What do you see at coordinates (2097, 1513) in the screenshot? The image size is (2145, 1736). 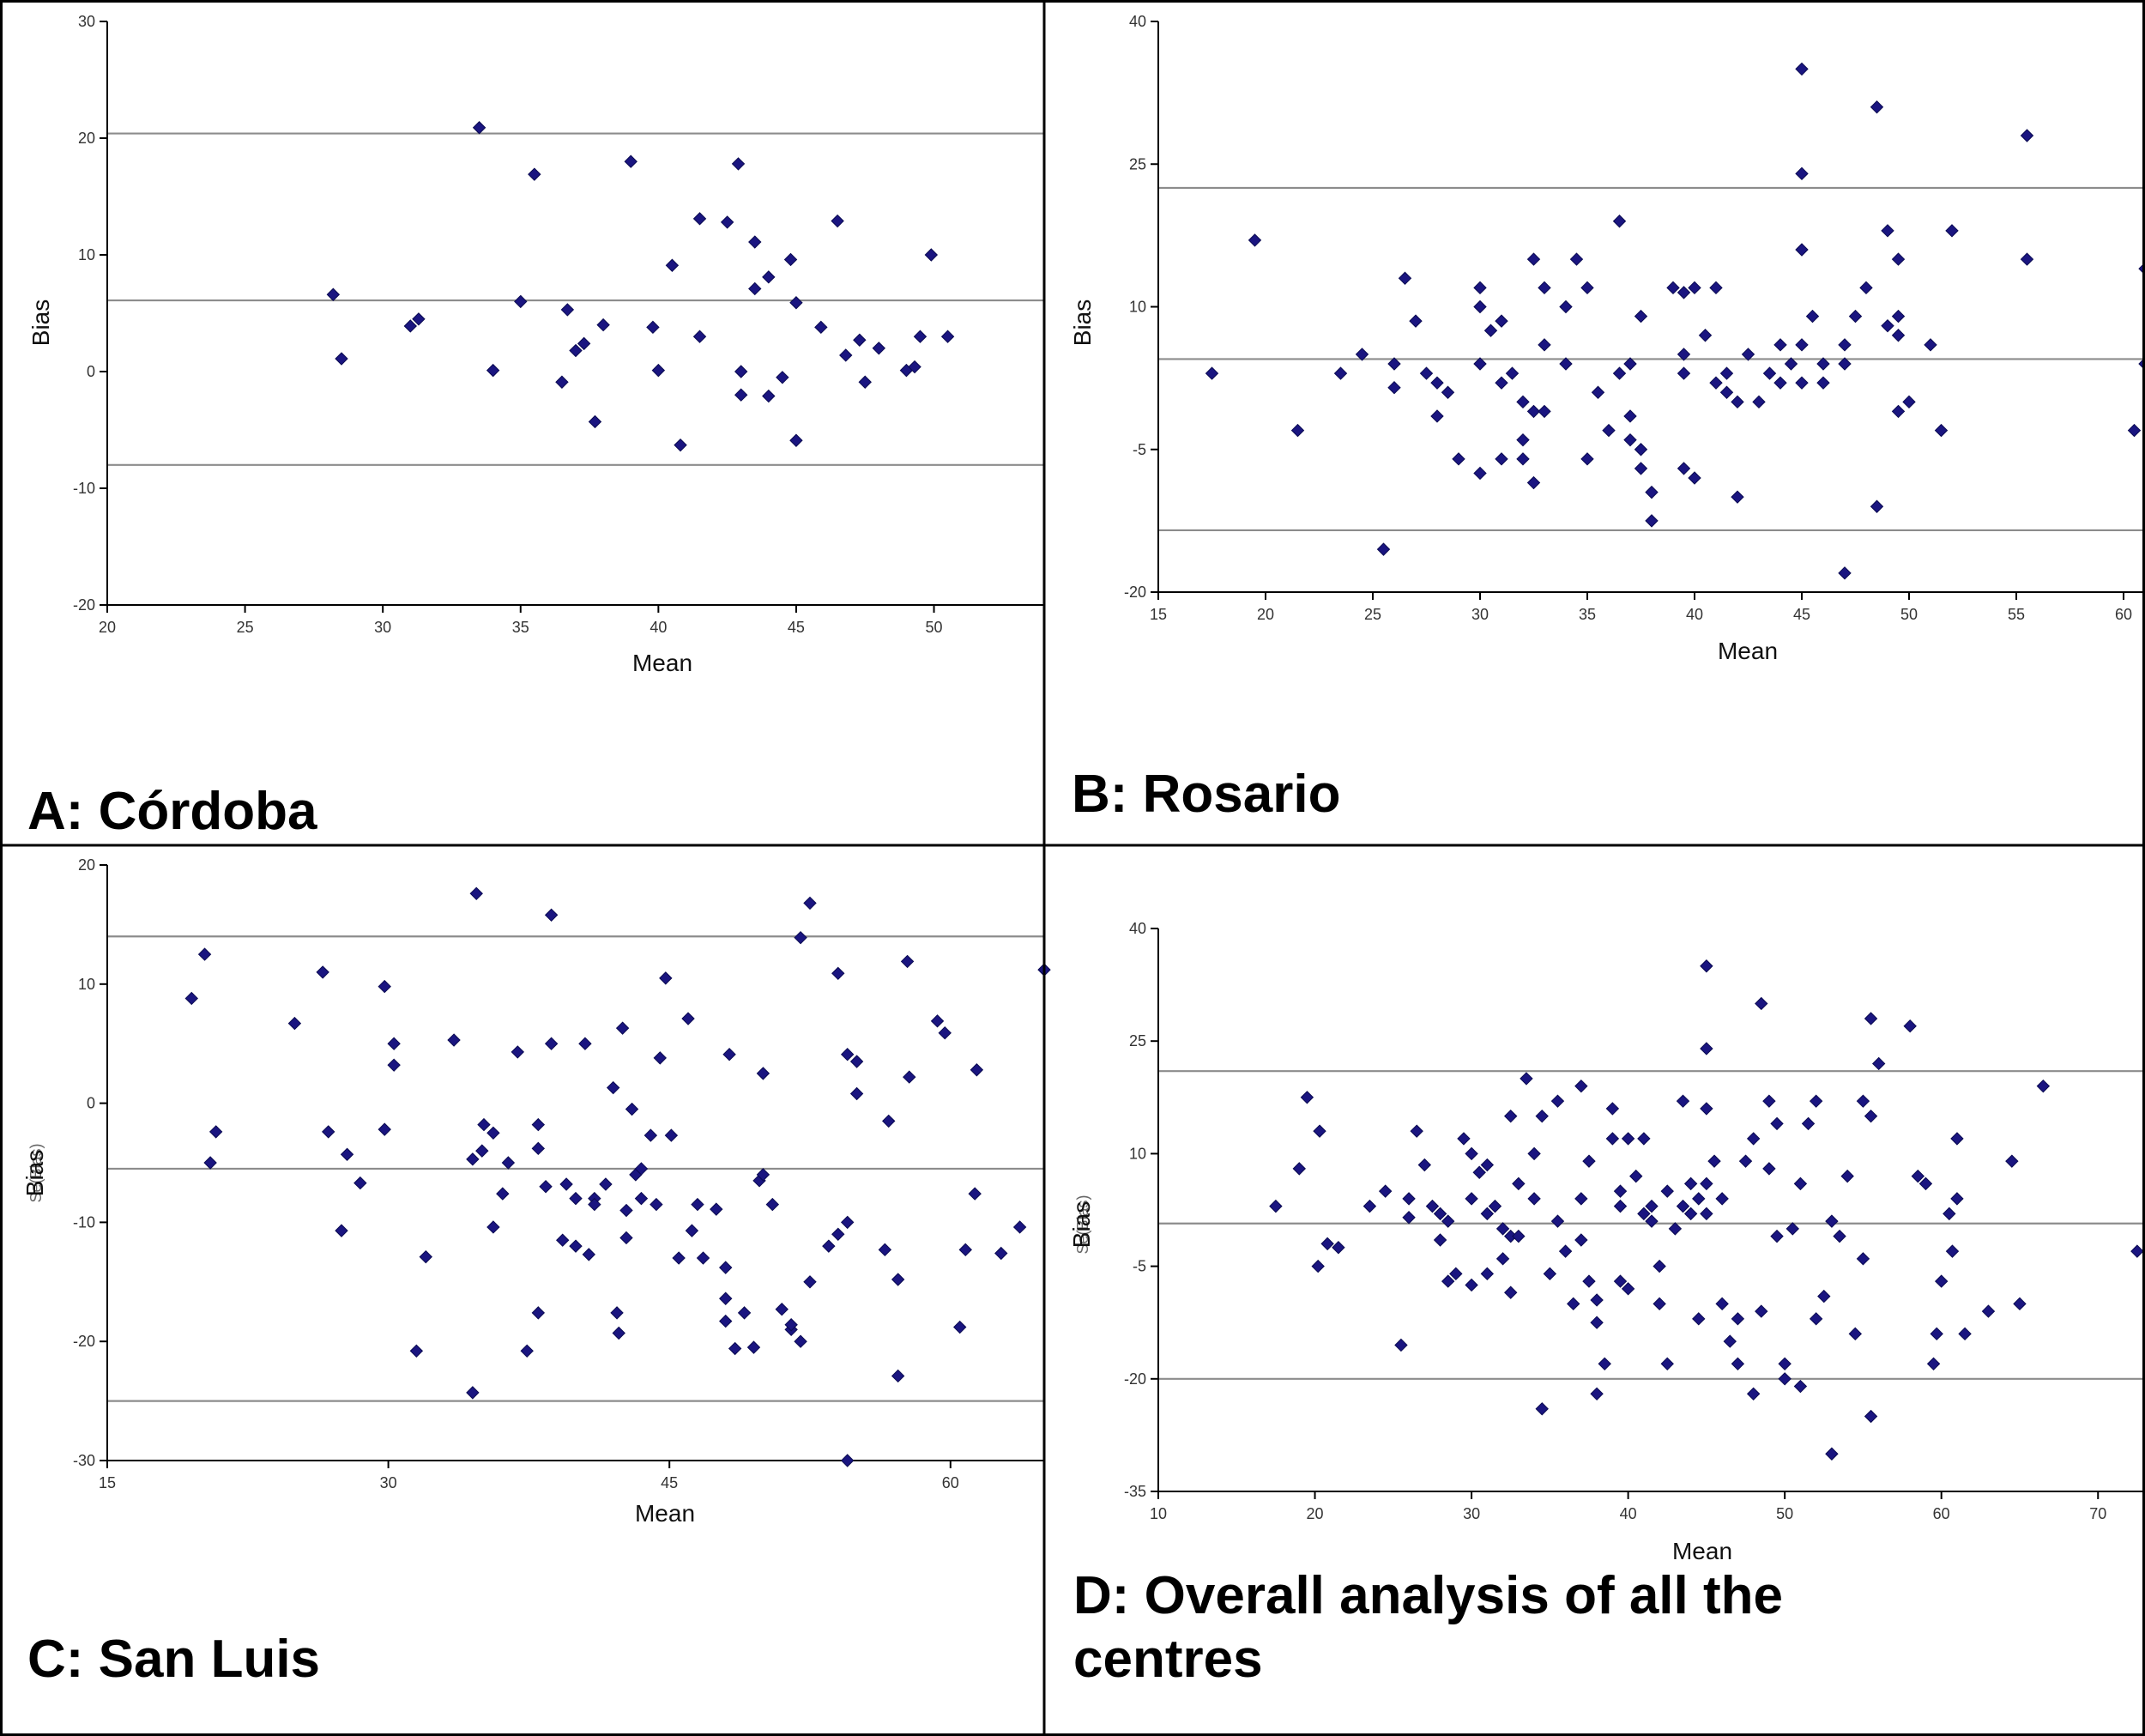 I see `panel-d-x-tick-label: 70` at bounding box center [2097, 1513].